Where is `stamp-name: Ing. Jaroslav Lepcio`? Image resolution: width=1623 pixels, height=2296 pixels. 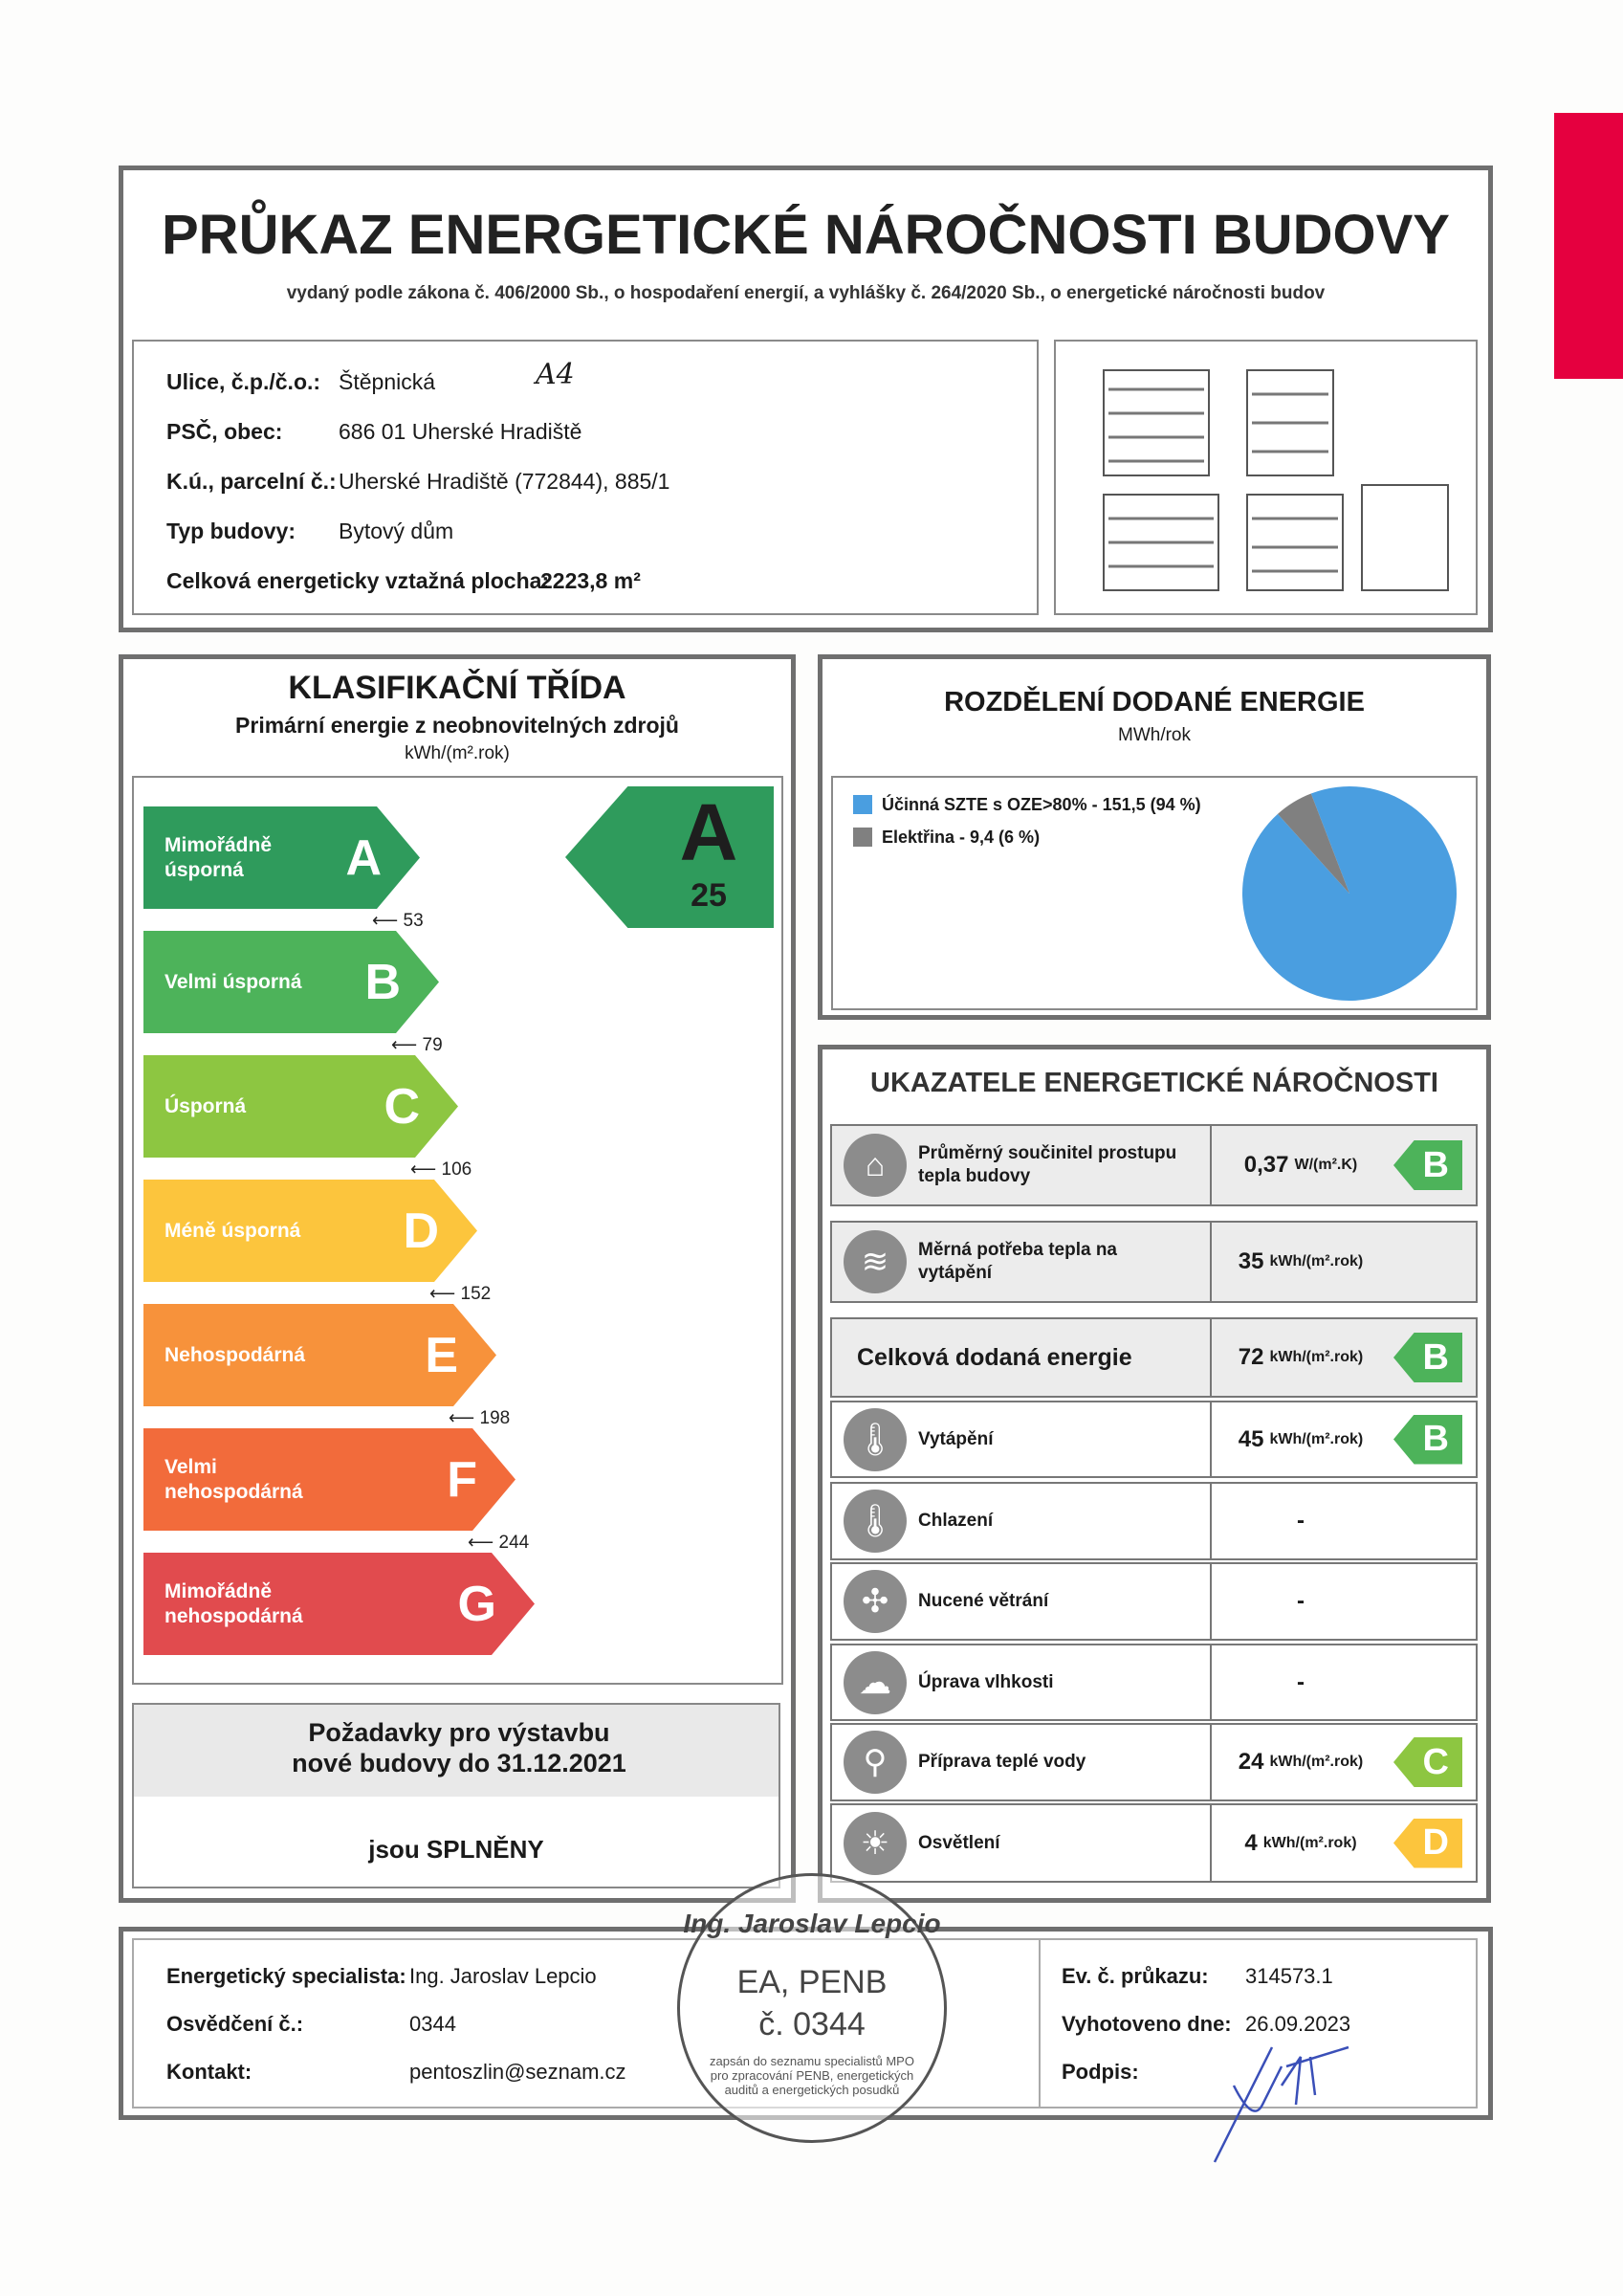
stamp-name: Ing. Jaroslav Lepcio is located at coordinates (812, 1923).